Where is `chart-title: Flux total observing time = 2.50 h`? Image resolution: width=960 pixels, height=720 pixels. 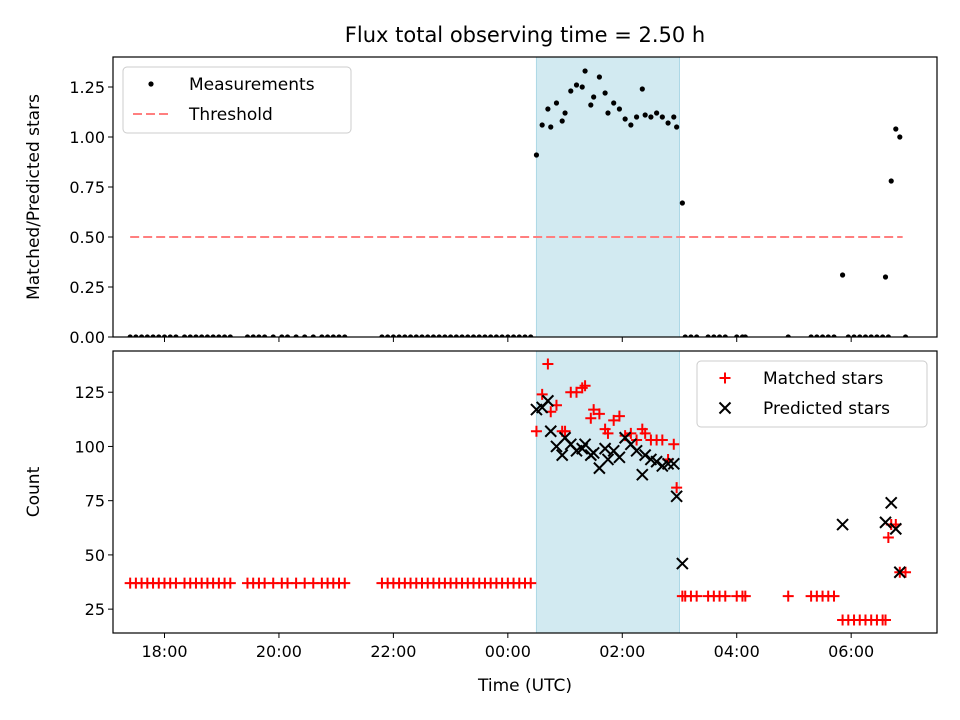 chart-title: Flux total observing time = 2.50 h is located at coordinates (525, 35).